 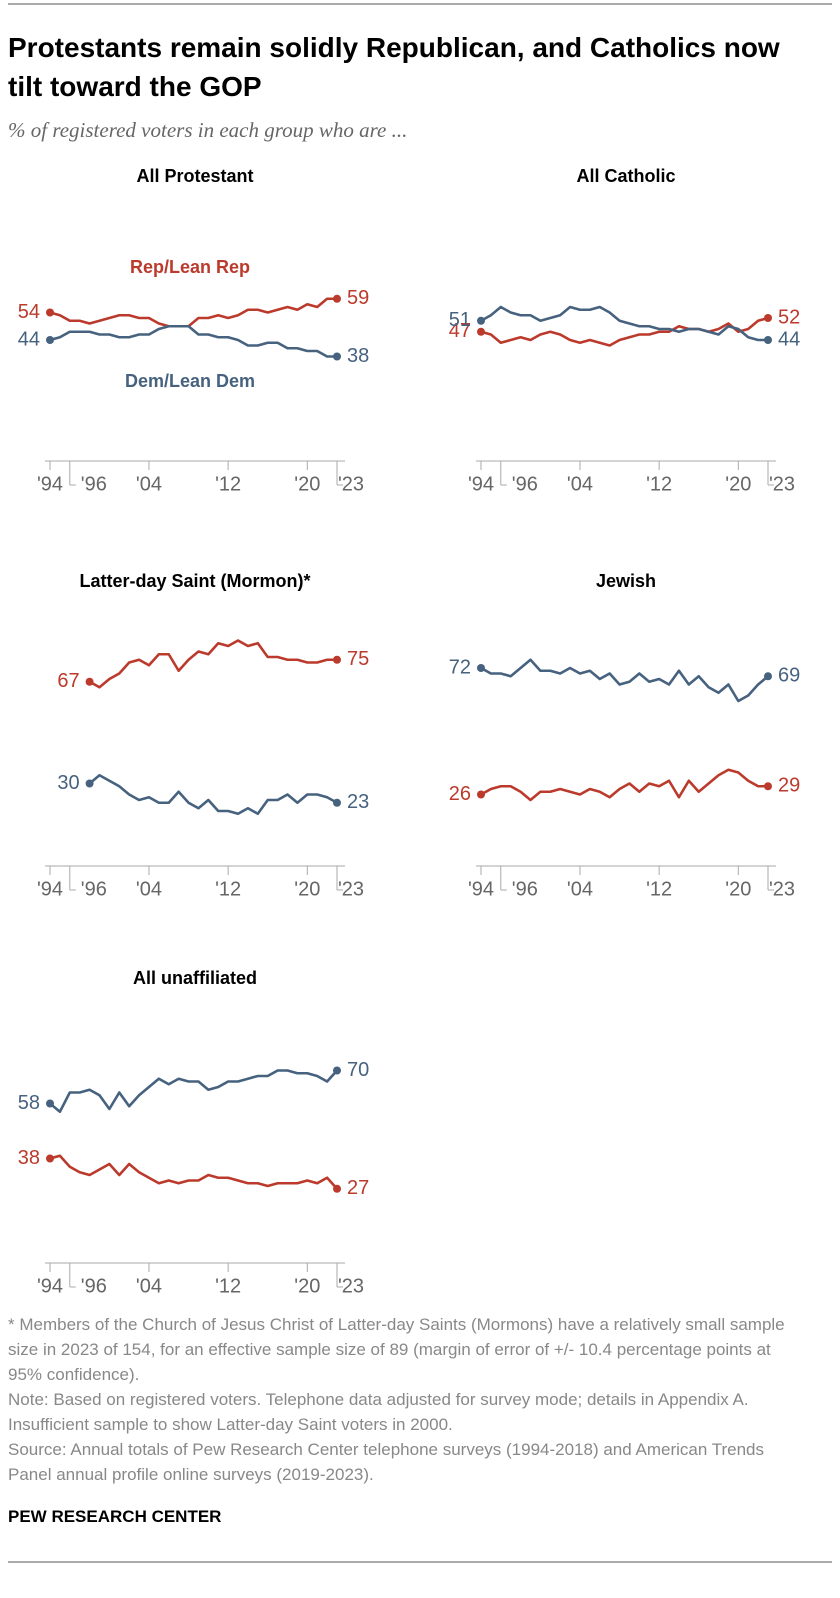 I want to click on chart-title: All Protestant, so click(x=194, y=176).